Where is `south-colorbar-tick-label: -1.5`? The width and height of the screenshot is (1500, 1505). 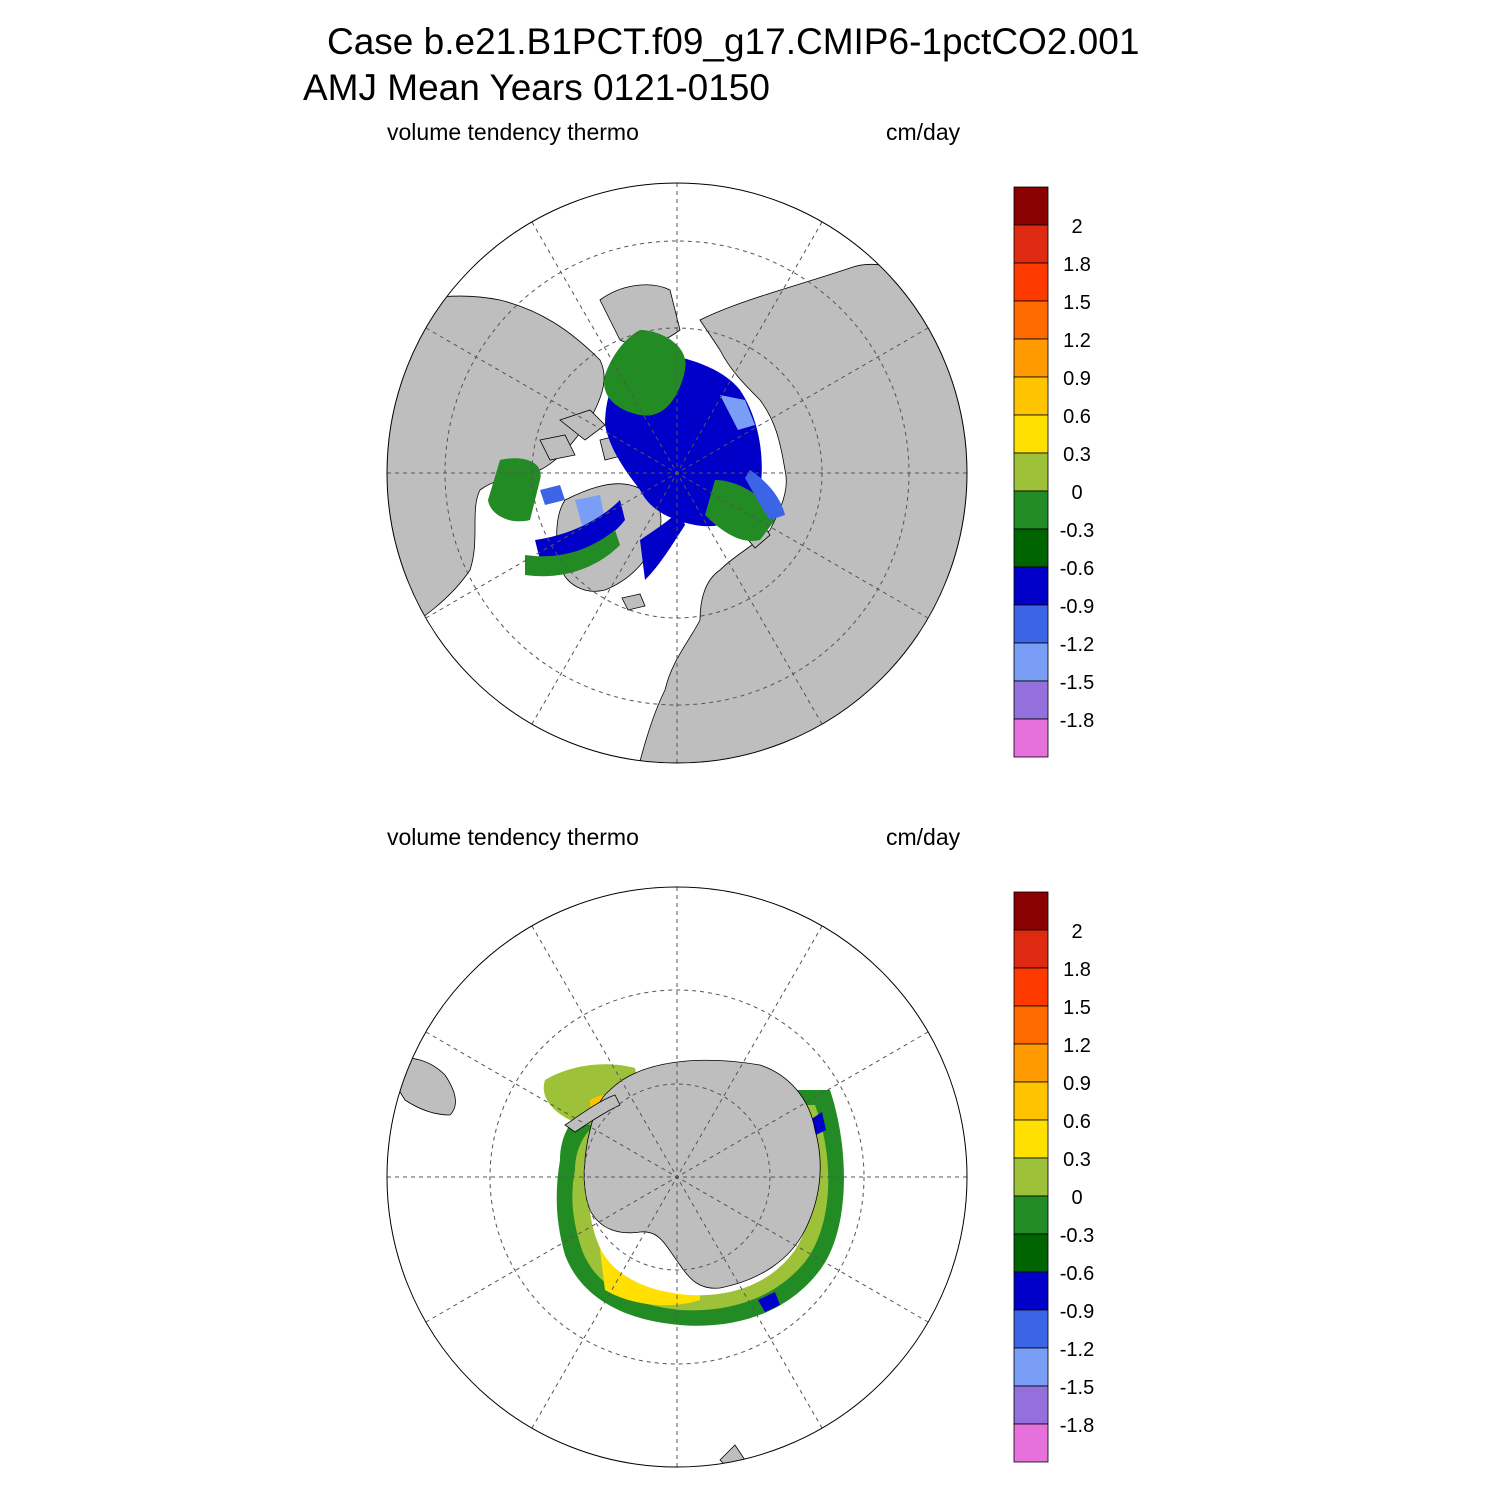 south-colorbar-tick-label: -1.5 is located at coordinates (1077, 1388).